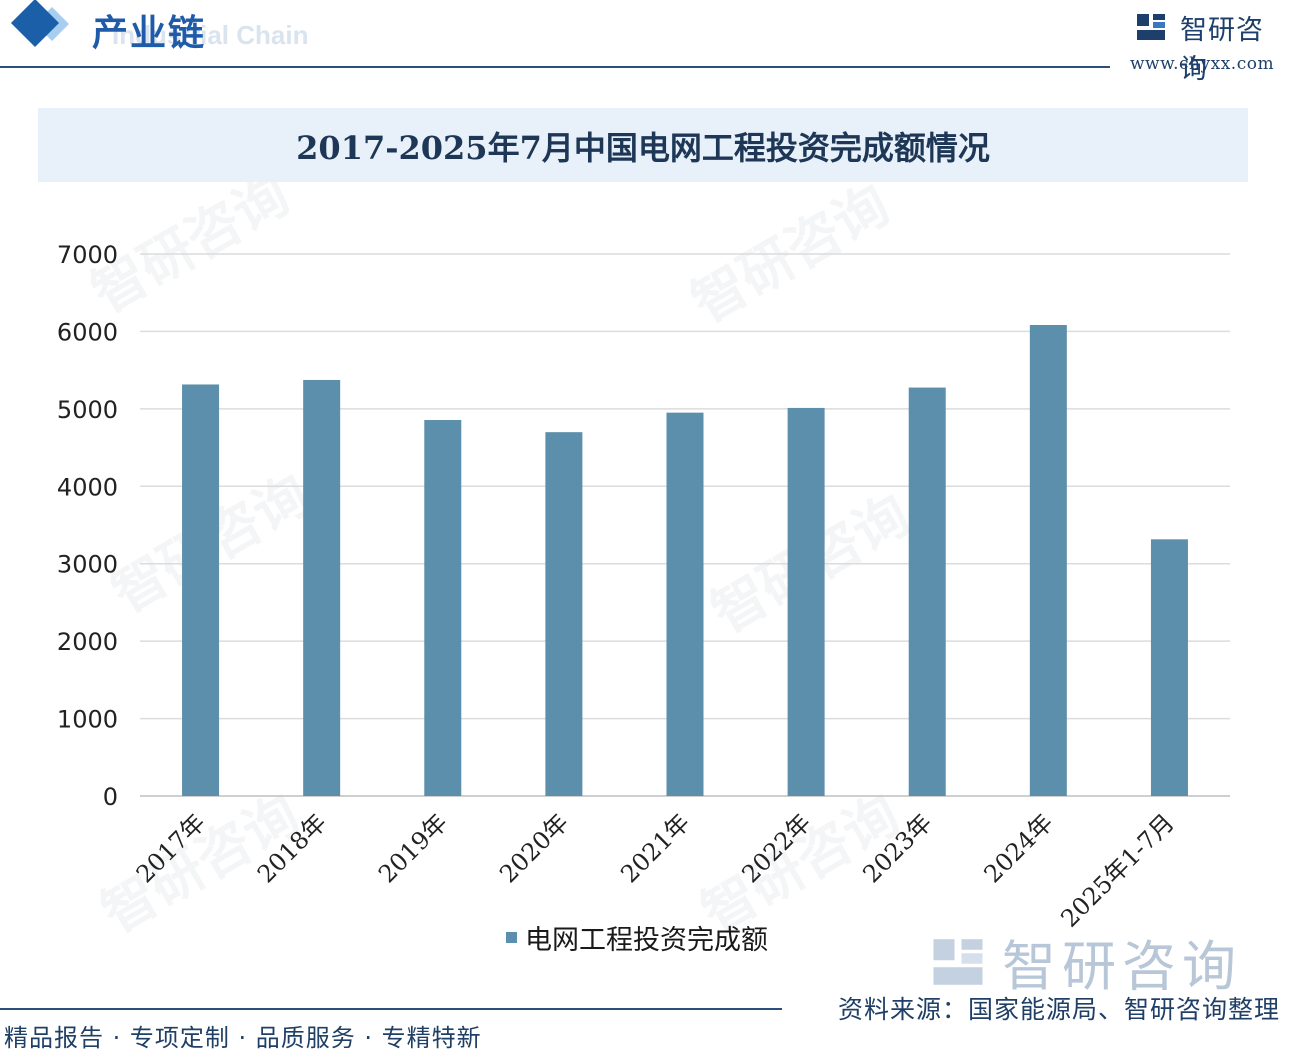 The width and height of the screenshot is (1290, 1053). Describe the element at coordinates (87, 255) in the screenshot. I see `y-tick-label: 7000` at that location.